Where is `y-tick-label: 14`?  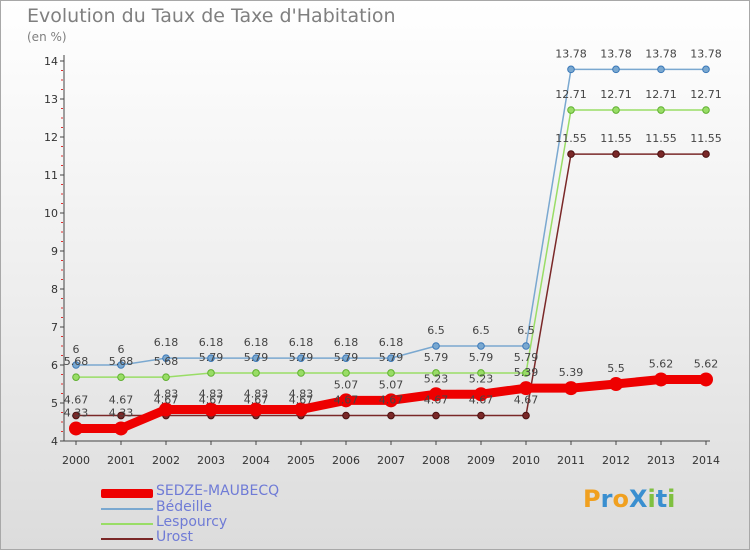 y-tick-label: 14 is located at coordinates (51, 61).